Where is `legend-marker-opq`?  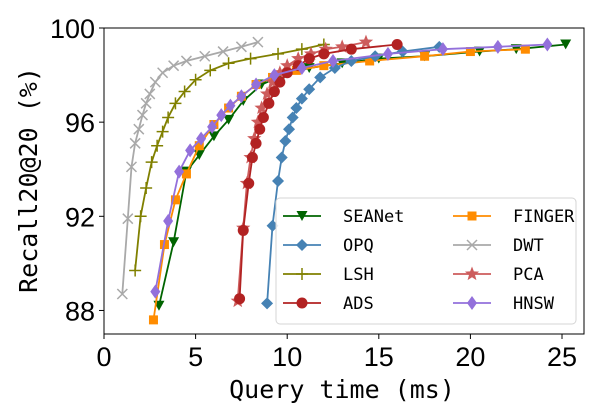
legend-marker-opq is located at coordinates (302, 245).